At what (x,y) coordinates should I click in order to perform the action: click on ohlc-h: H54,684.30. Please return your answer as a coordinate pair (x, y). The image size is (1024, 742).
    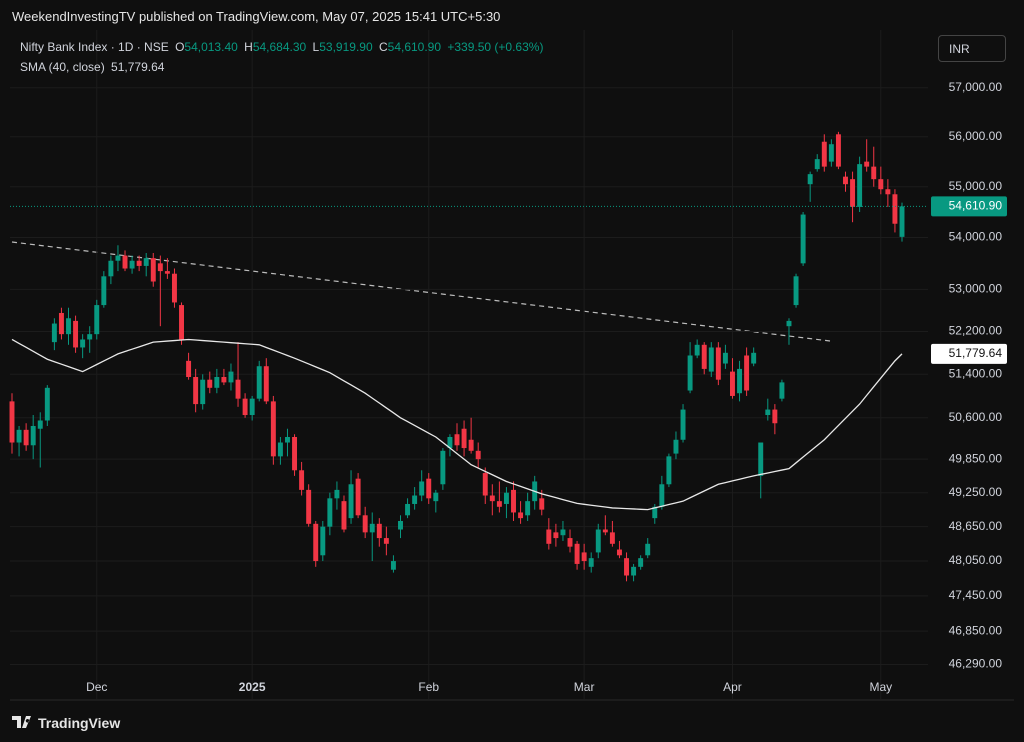
    Looking at the image, I should click on (275, 47).